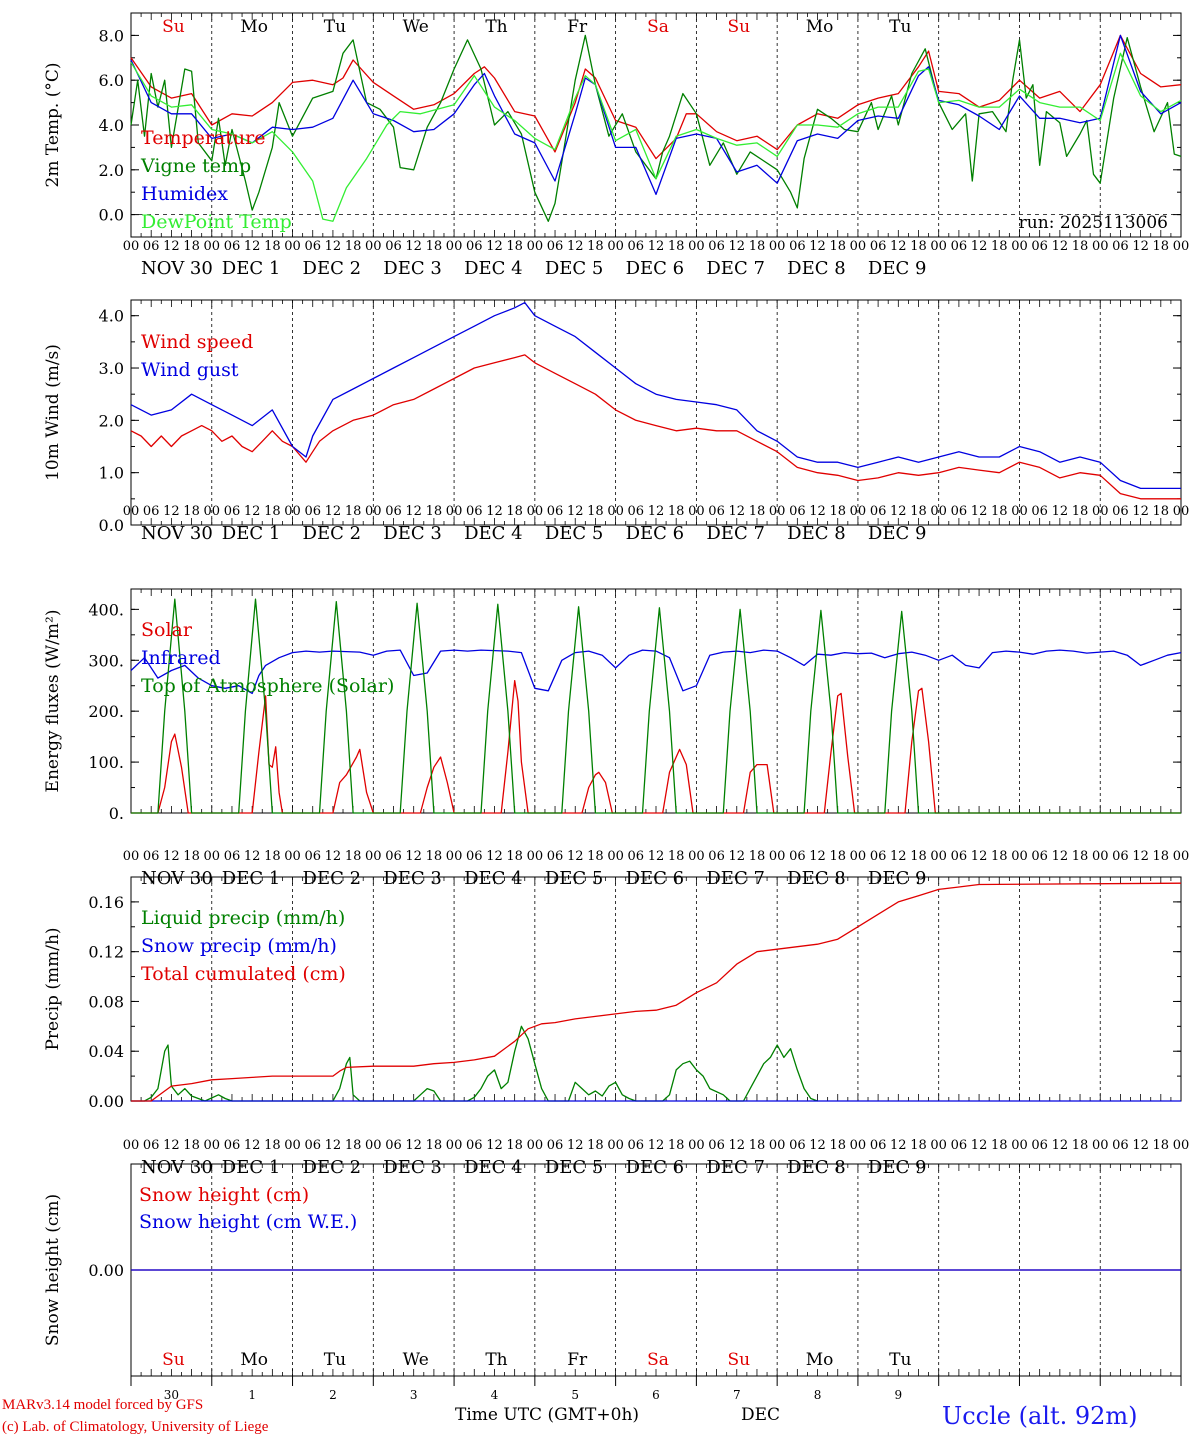  What do you see at coordinates (106, 952) in the screenshot?
I see `y-tick-label: 0.12` at bounding box center [106, 952].